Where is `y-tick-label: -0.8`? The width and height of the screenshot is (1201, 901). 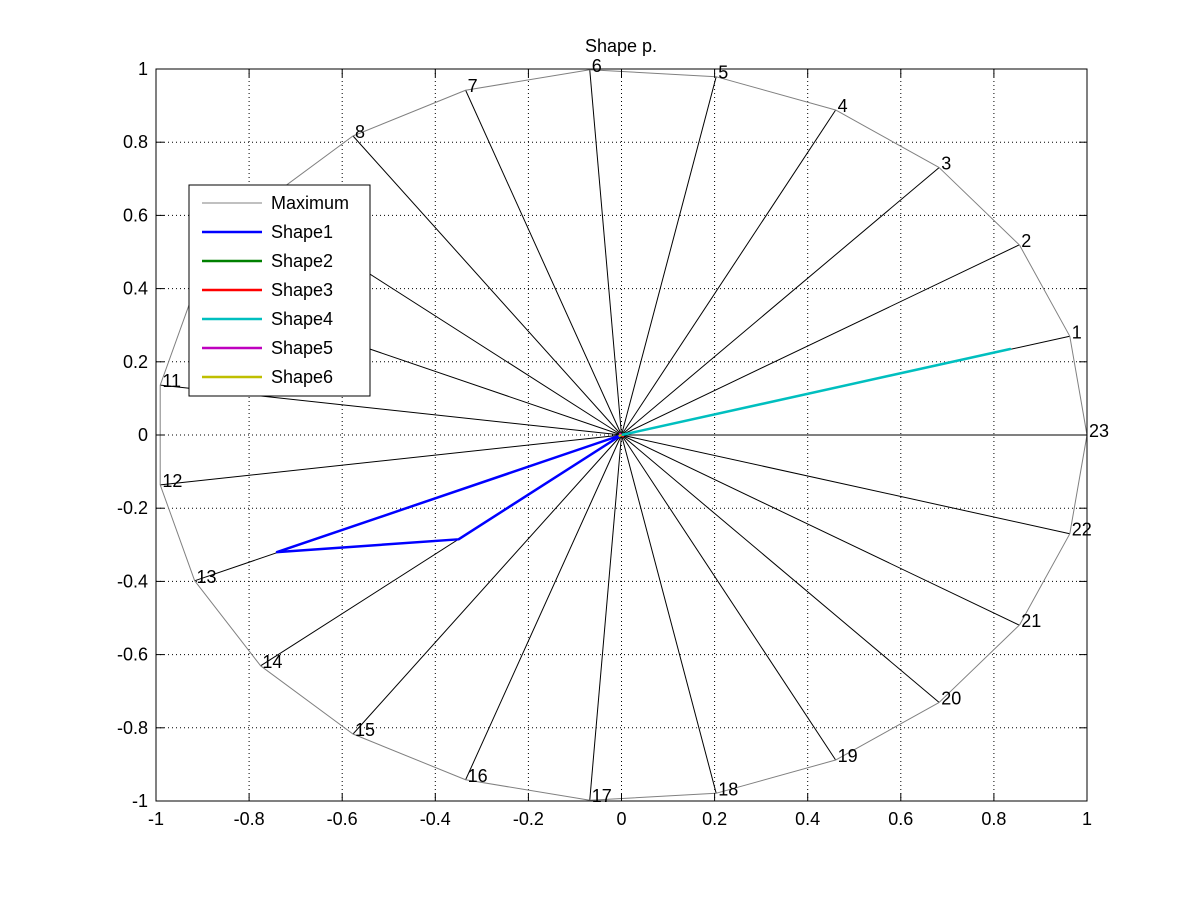
y-tick-label: -0.8 is located at coordinates (132, 728).